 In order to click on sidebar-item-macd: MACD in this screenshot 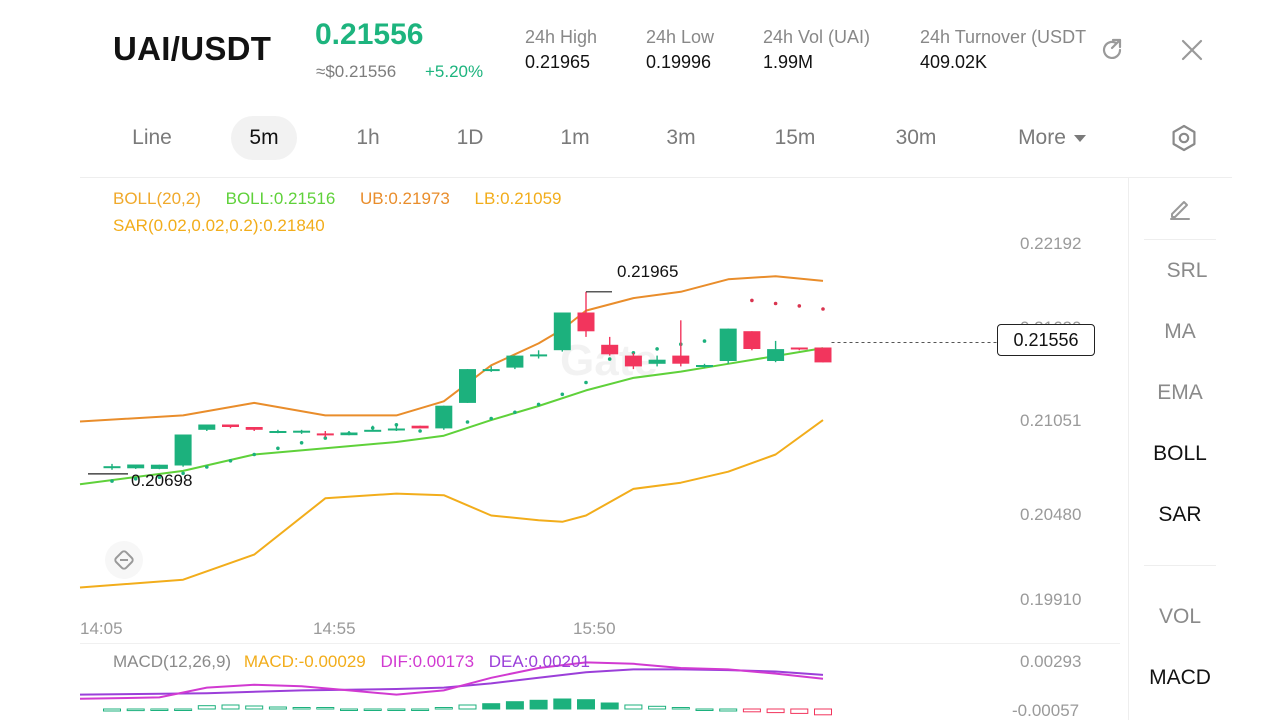, I will do `click(1180, 677)`.